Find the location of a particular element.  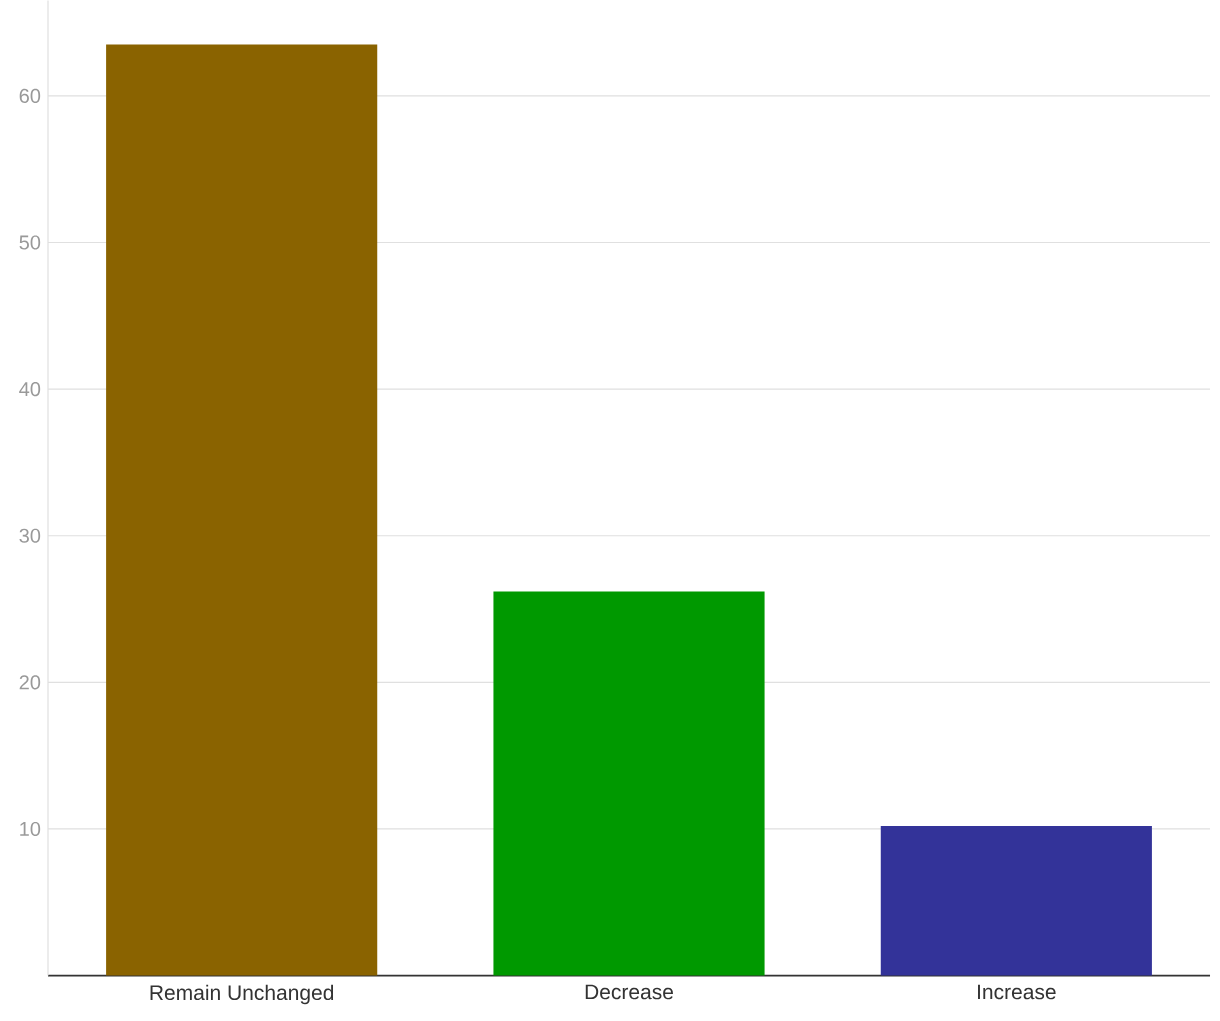

x-tick-label: Decrease is located at coordinates (629, 992).